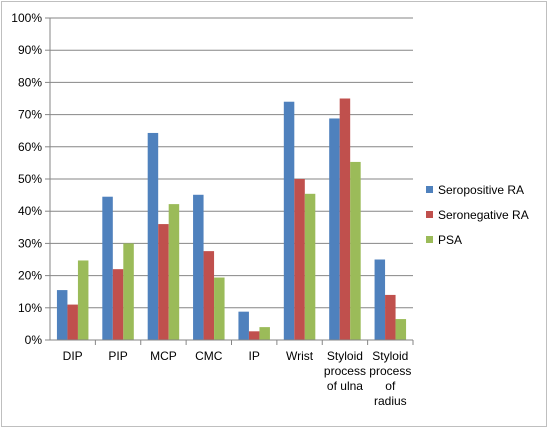  I want to click on y-tick-label: 0%, so click(34, 340).